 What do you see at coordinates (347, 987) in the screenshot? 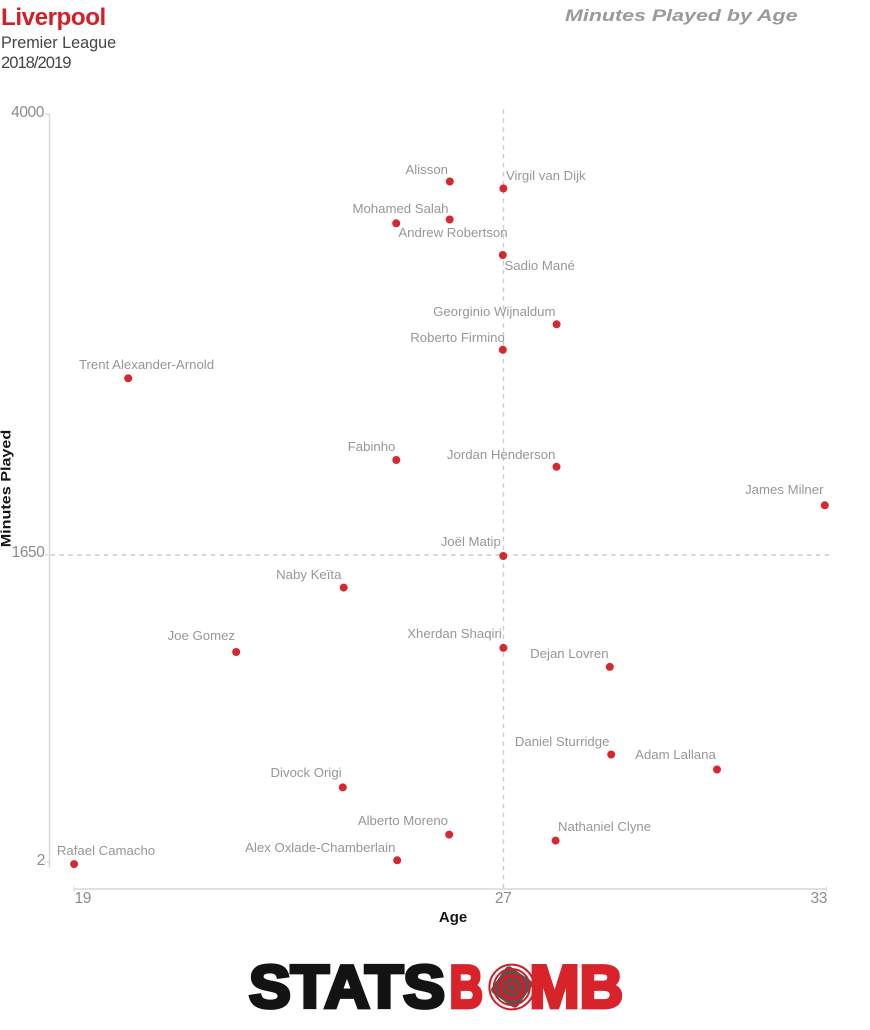
I see `svg-text: STATS` at bounding box center [347, 987].